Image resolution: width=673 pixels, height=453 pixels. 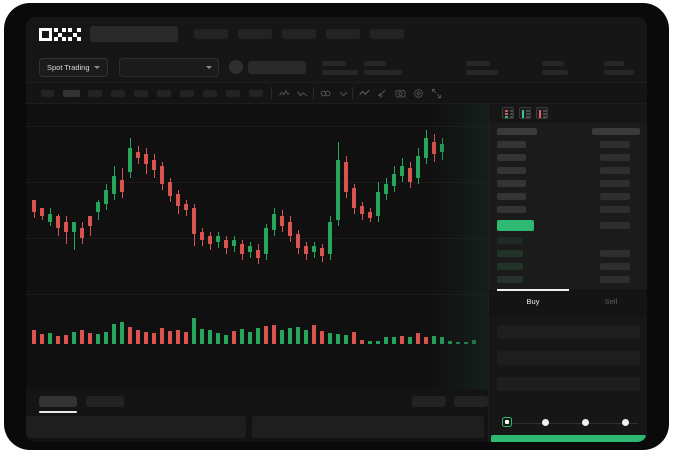 What do you see at coordinates (164, 93) in the screenshot?
I see `interval-4h` at bounding box center [164, 93].